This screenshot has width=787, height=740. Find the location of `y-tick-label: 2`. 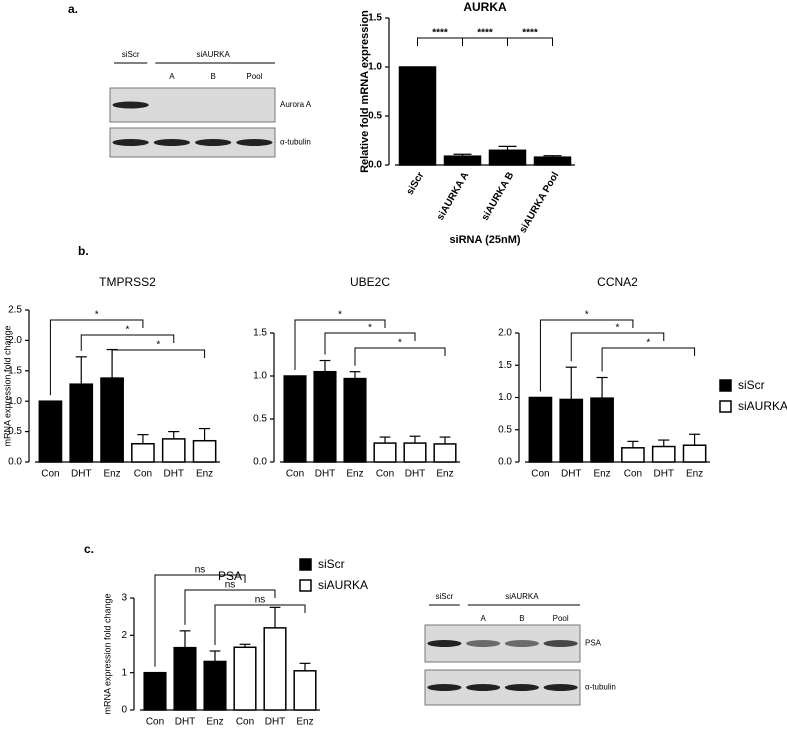

y-tick-label: 2 is located at coordinates (124, 635).